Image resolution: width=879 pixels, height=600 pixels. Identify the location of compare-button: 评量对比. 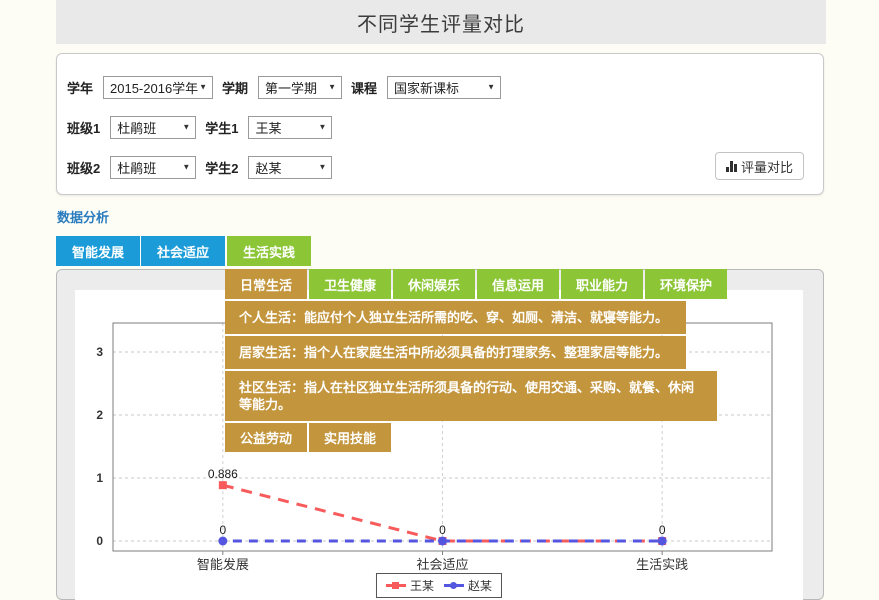
(759, 166).